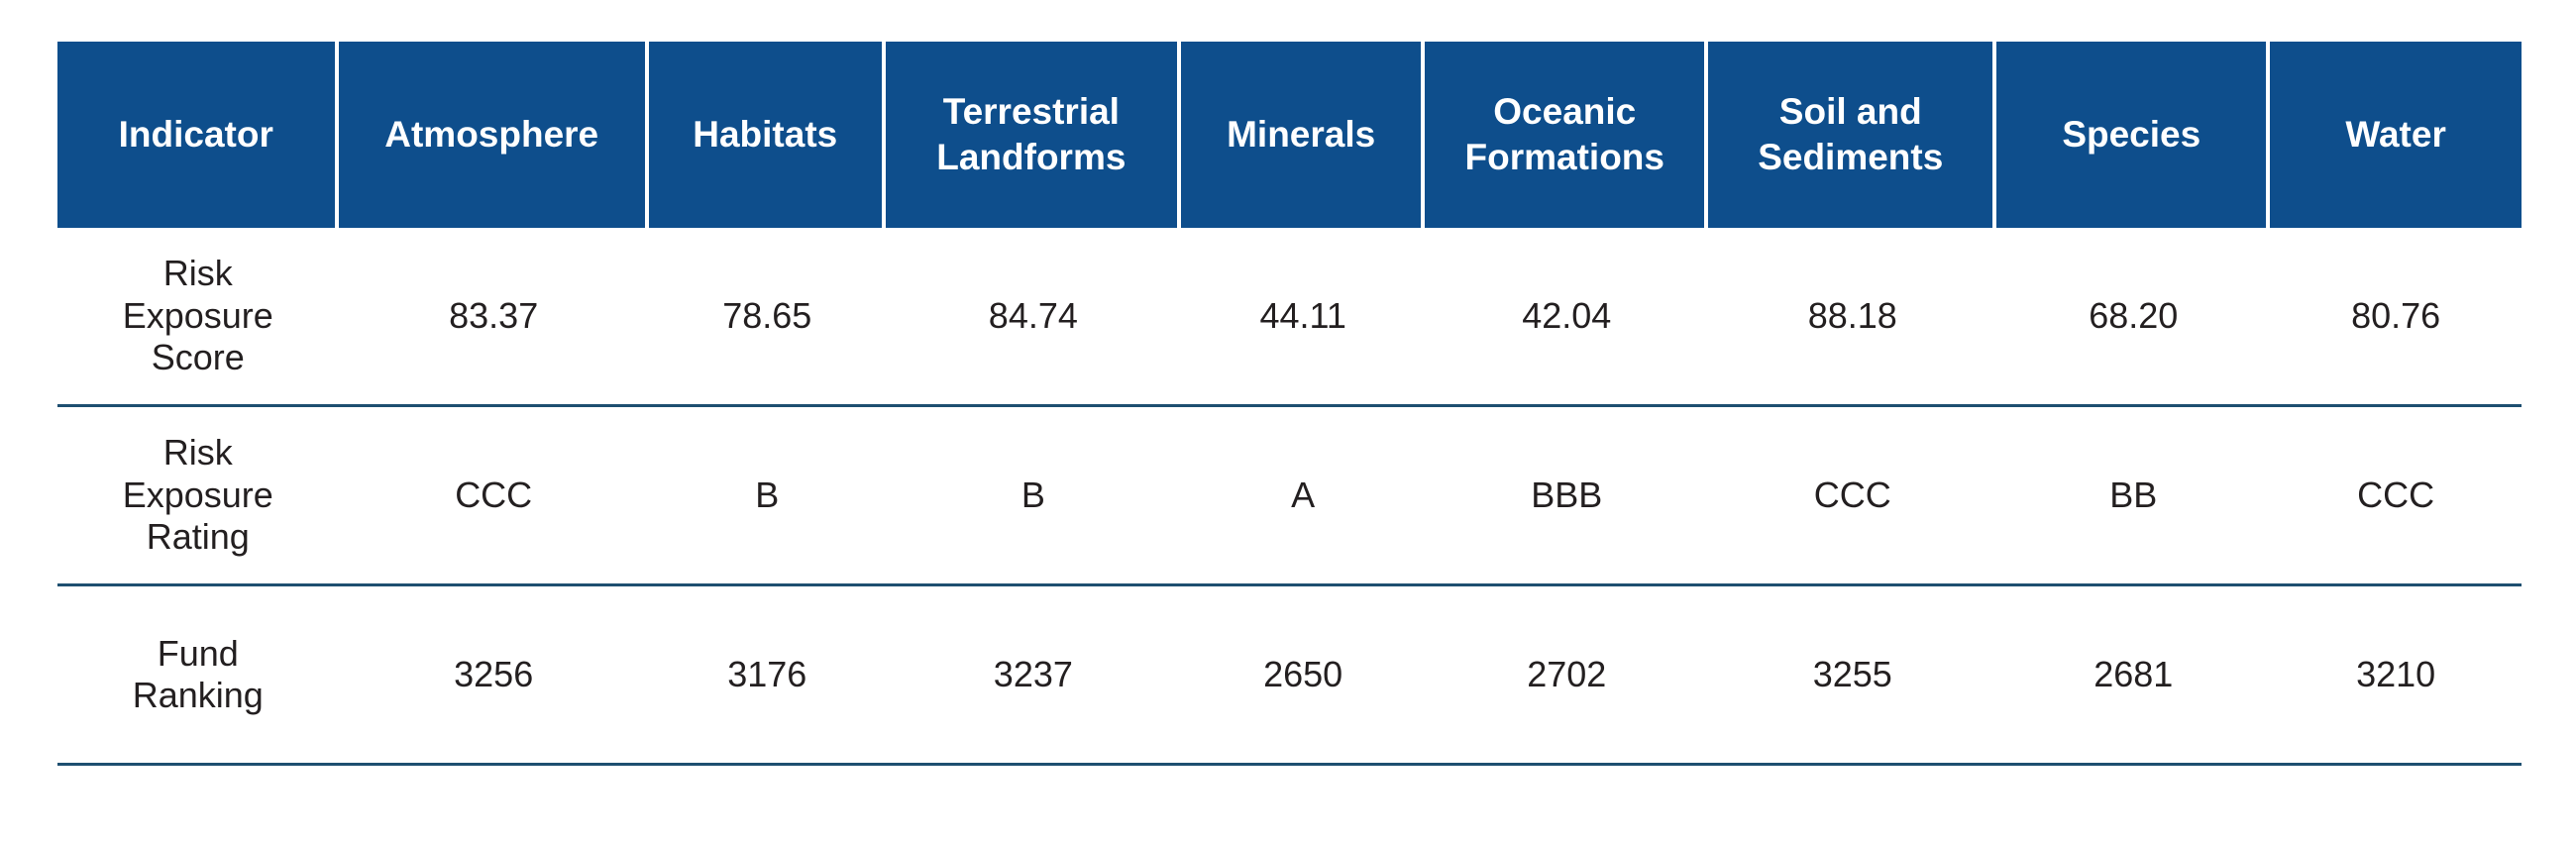 This screenshot has height=843, width=2576. Describe the element at coordinates (1303, 317) in the screenshot. I see `table-cell: 44.11` at that location.